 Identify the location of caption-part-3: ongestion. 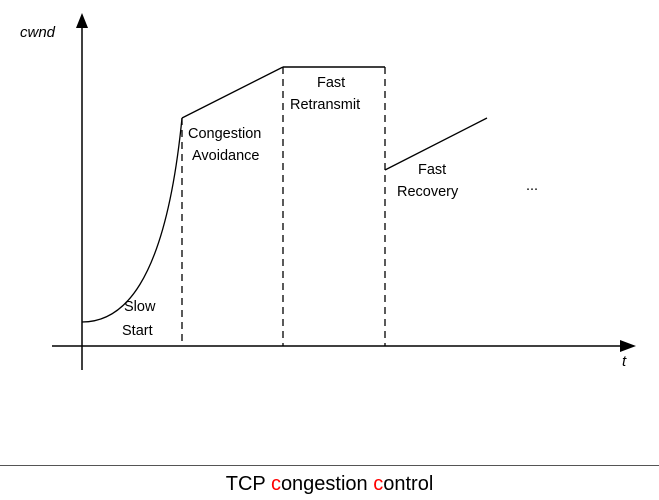
(327, 484).